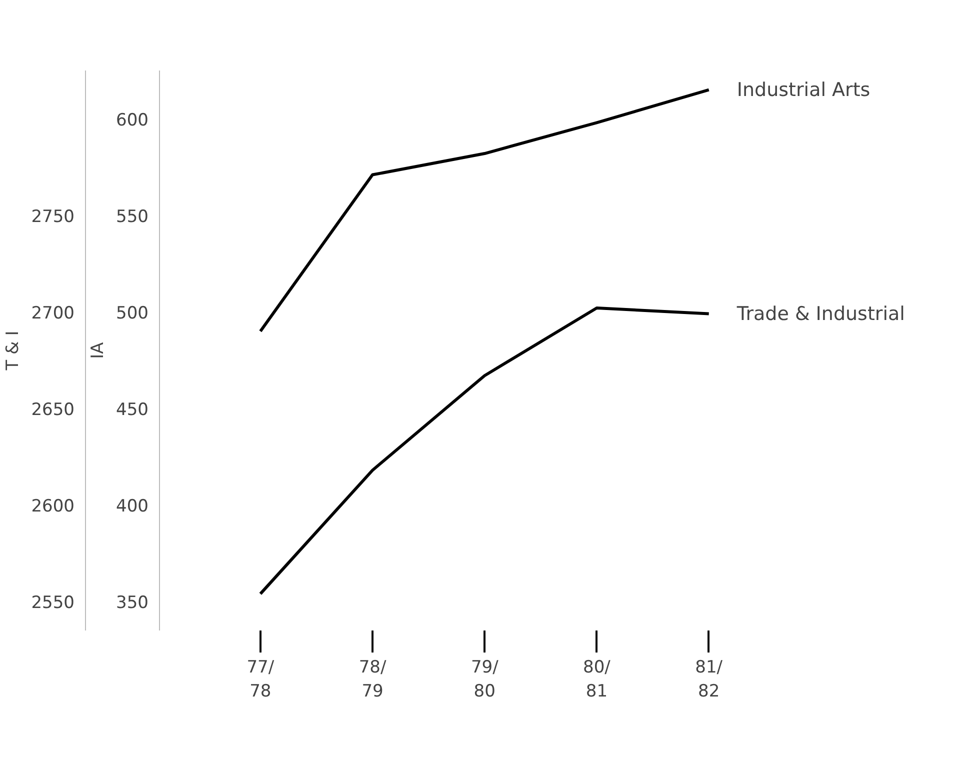  What do you see at coordinates (803, 89) in the screenshot?
I see `series-label: Industrial Arts` at bounding box center [803, 89].